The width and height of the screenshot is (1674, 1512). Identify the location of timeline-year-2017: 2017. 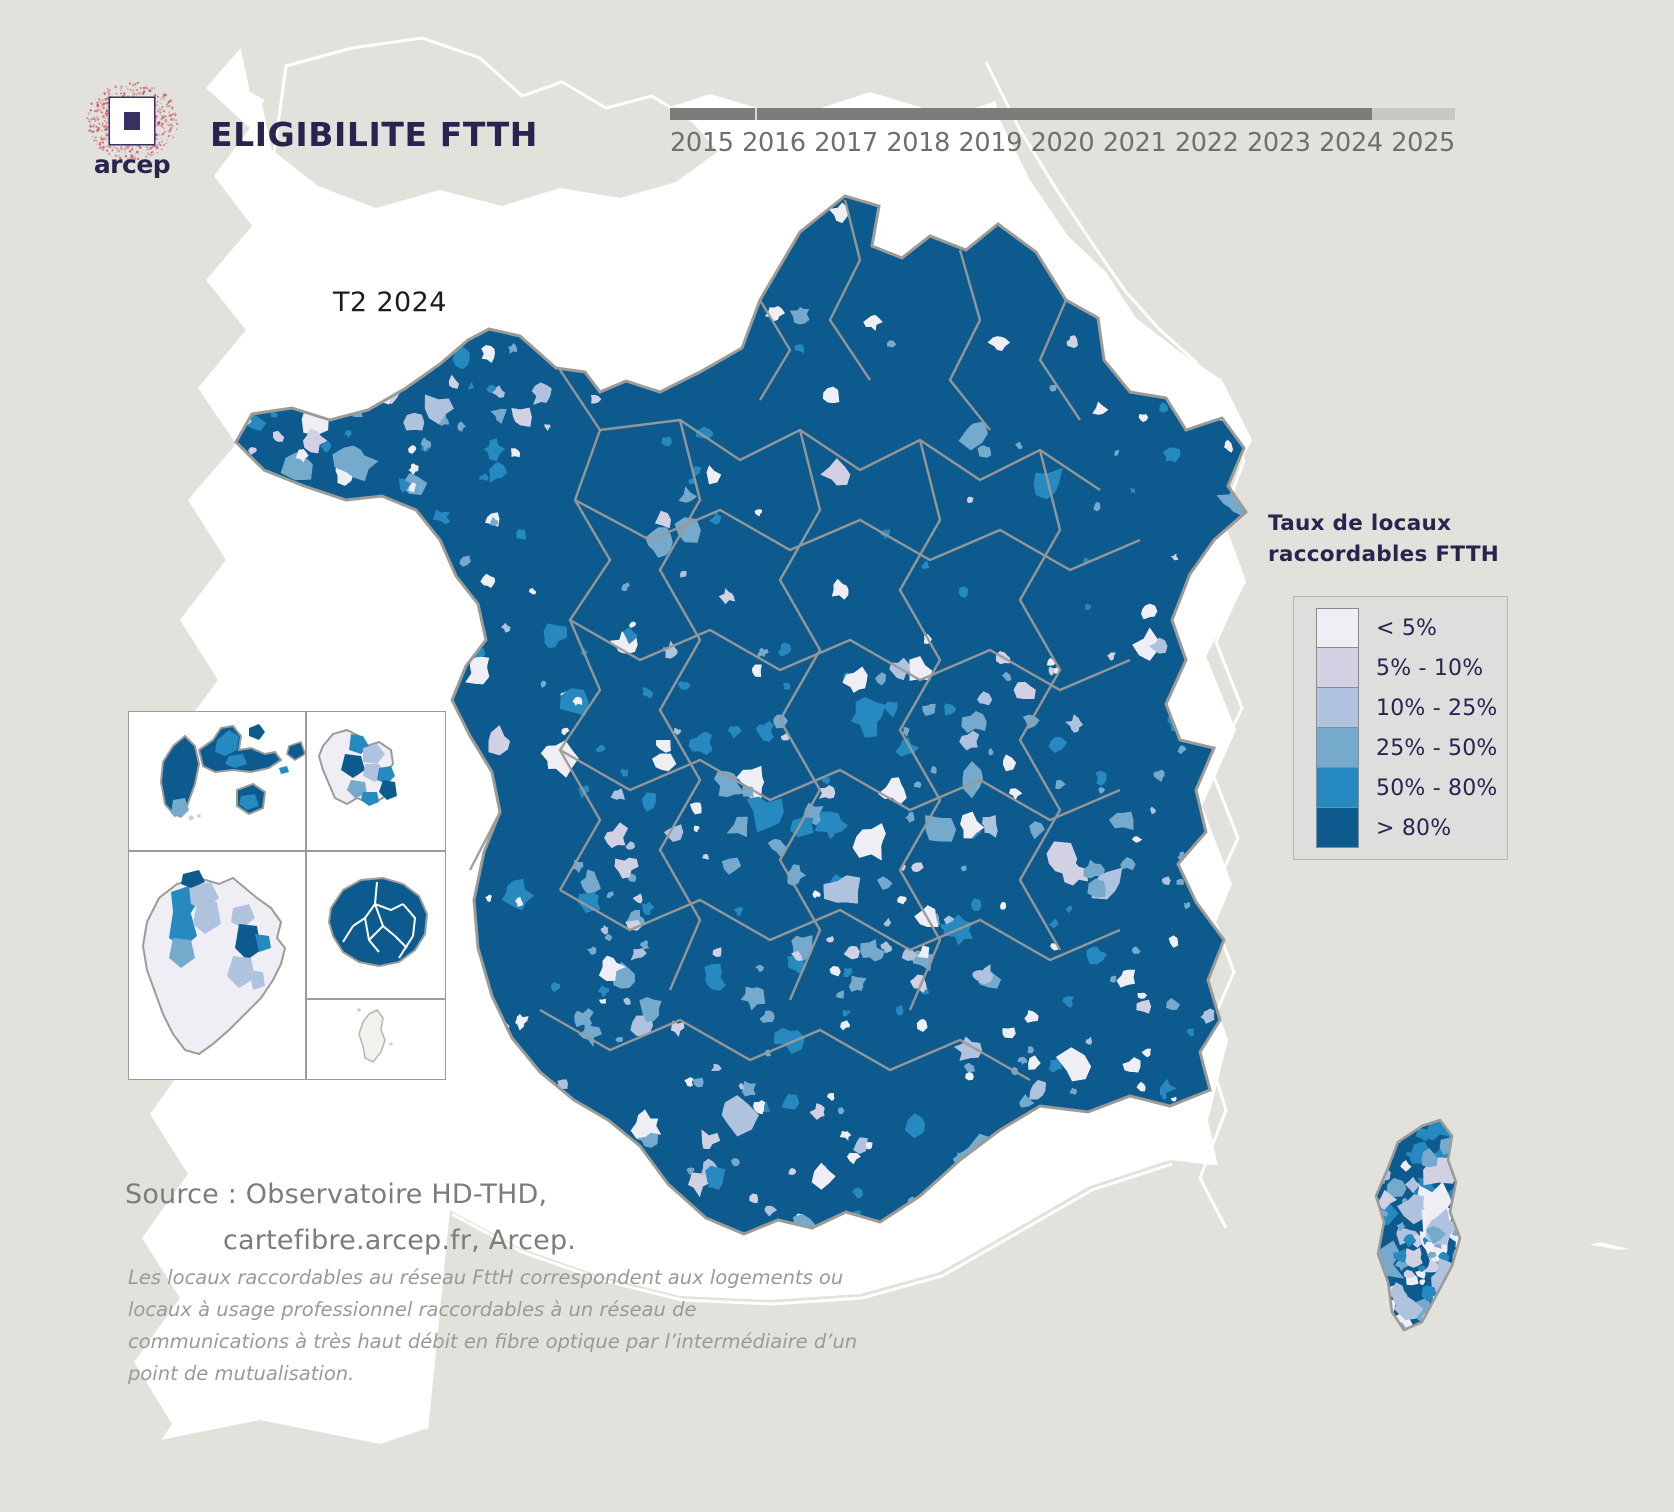
(846, 143).